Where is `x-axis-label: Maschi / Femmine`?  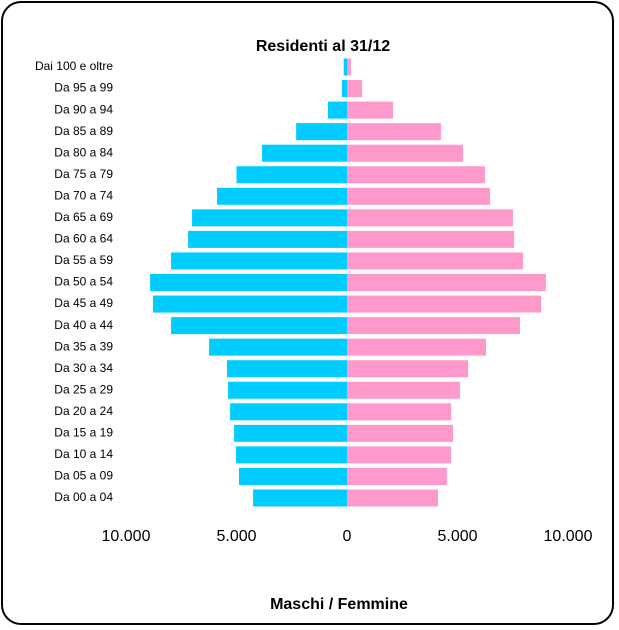 x-axis-label: Maschi / Femmine is located at coordinates (339, 604).